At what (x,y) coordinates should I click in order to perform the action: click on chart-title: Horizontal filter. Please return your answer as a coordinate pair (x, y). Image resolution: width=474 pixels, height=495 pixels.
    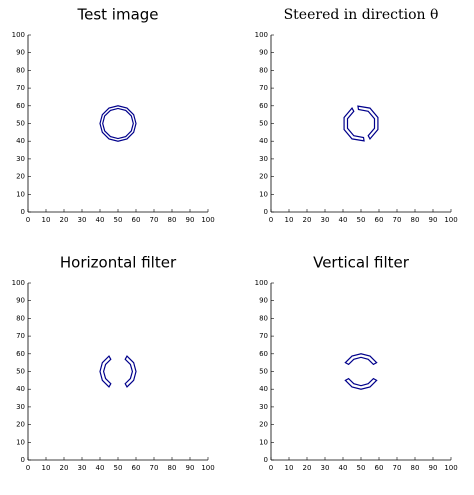
    Looking at the image, I should click on (118, 263).